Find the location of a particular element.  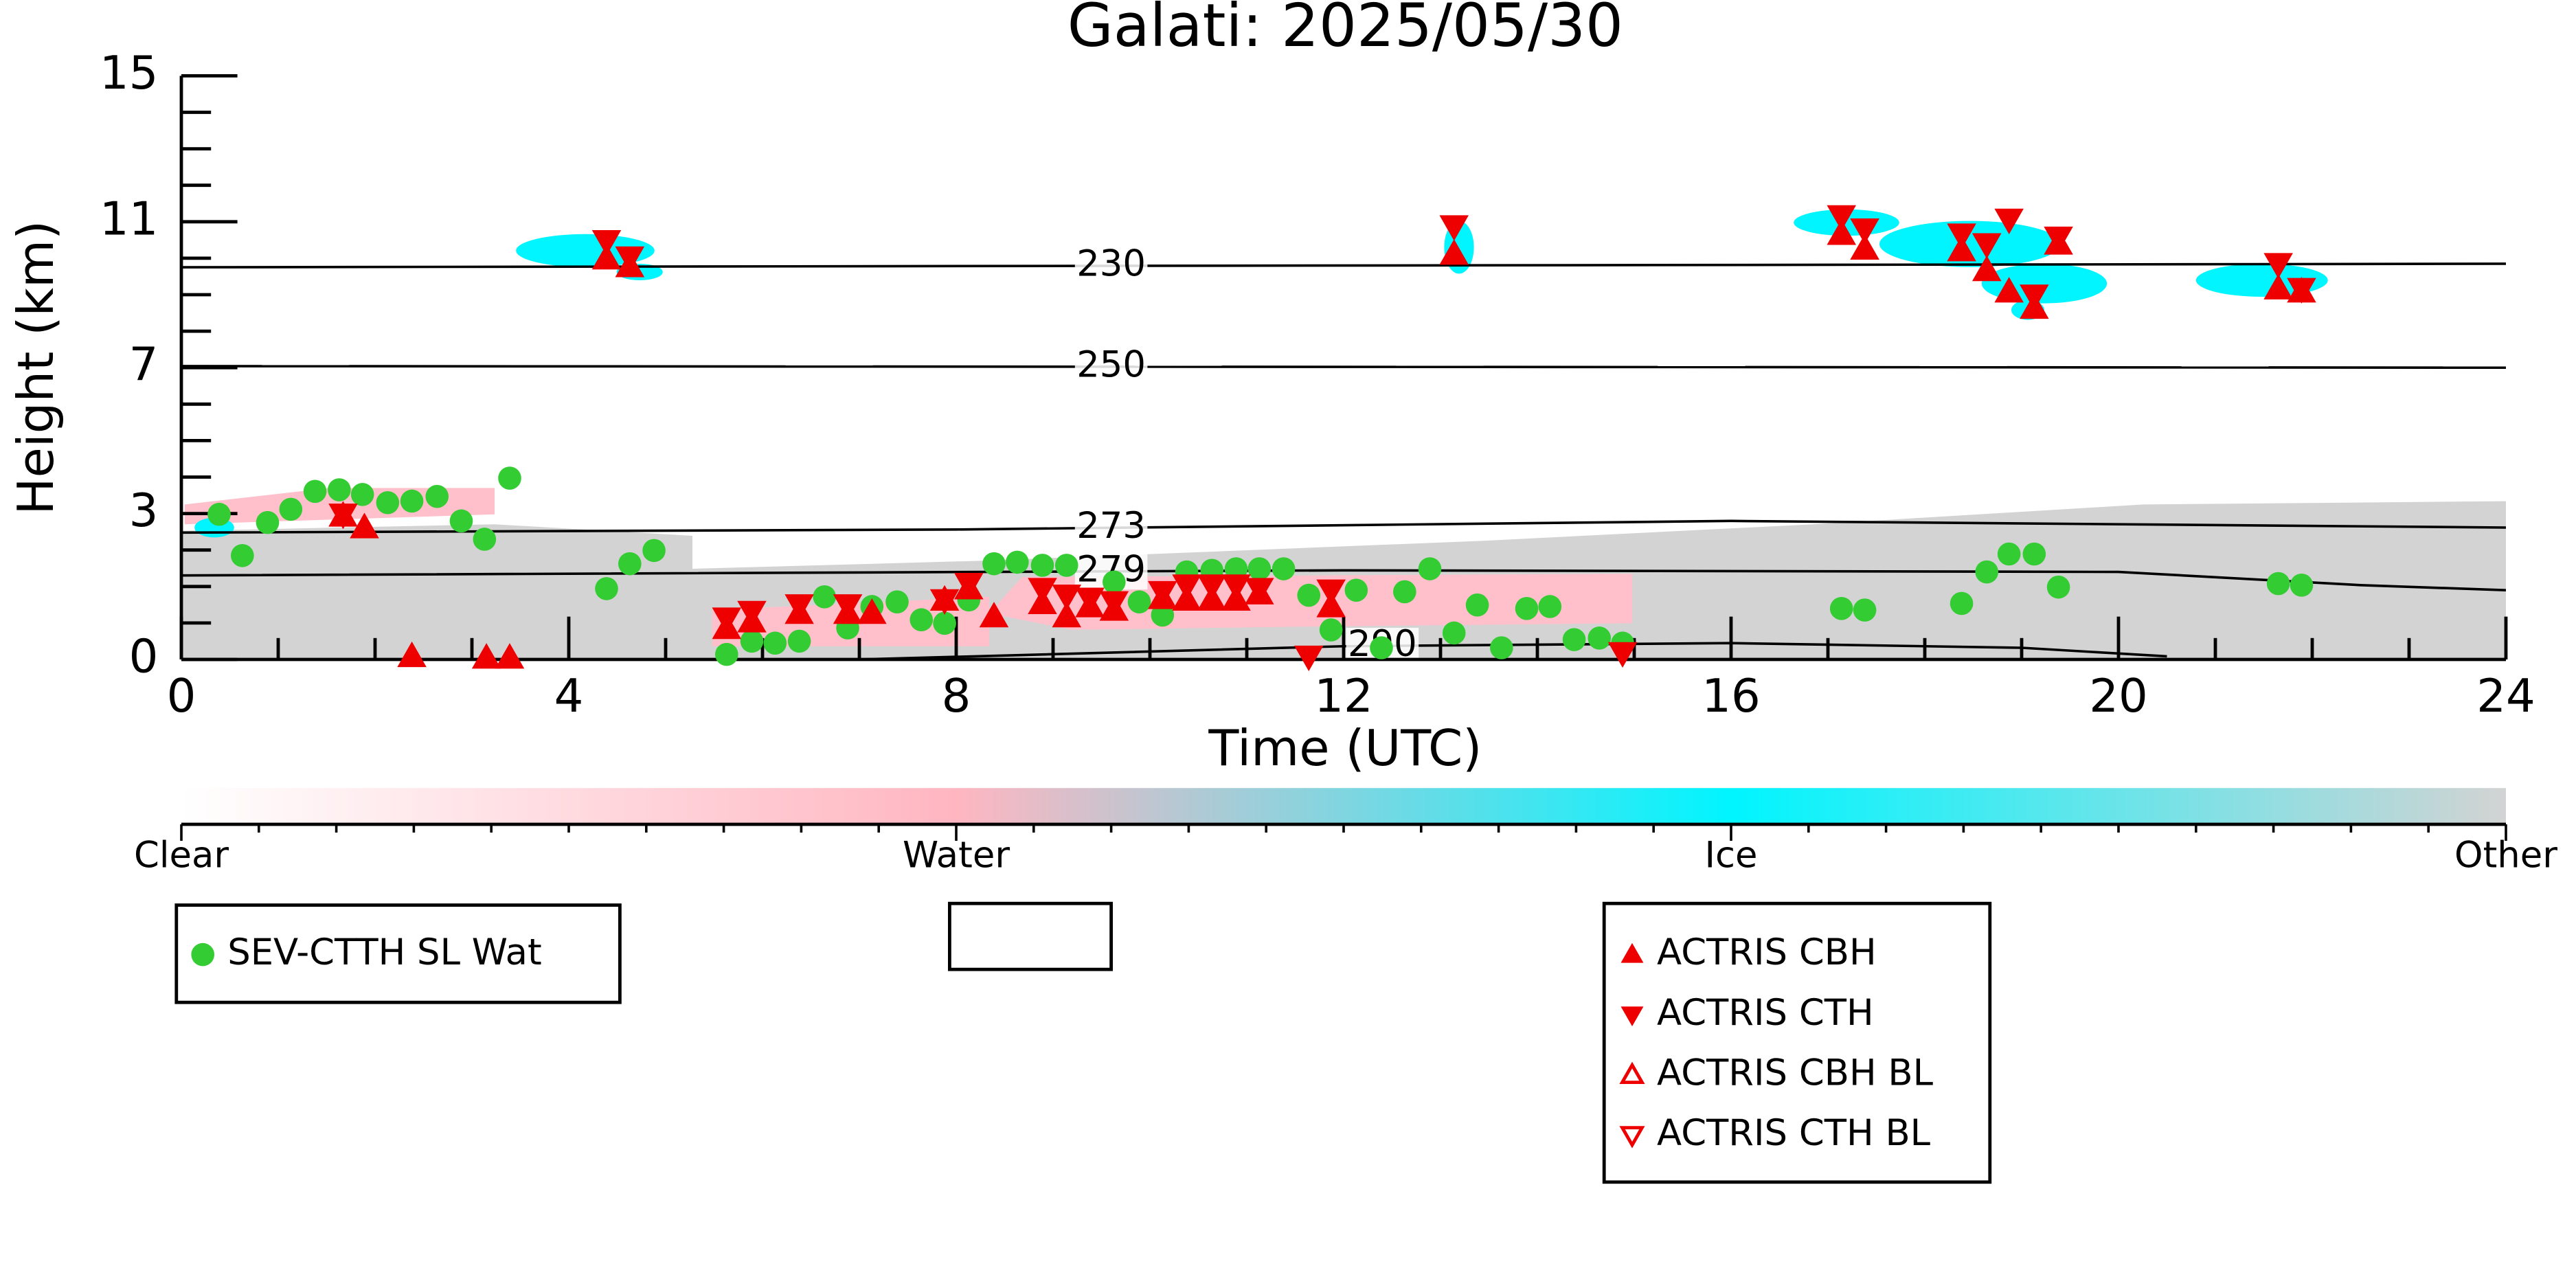

y-tick-label: 15 is located at coordinates (129, 73).